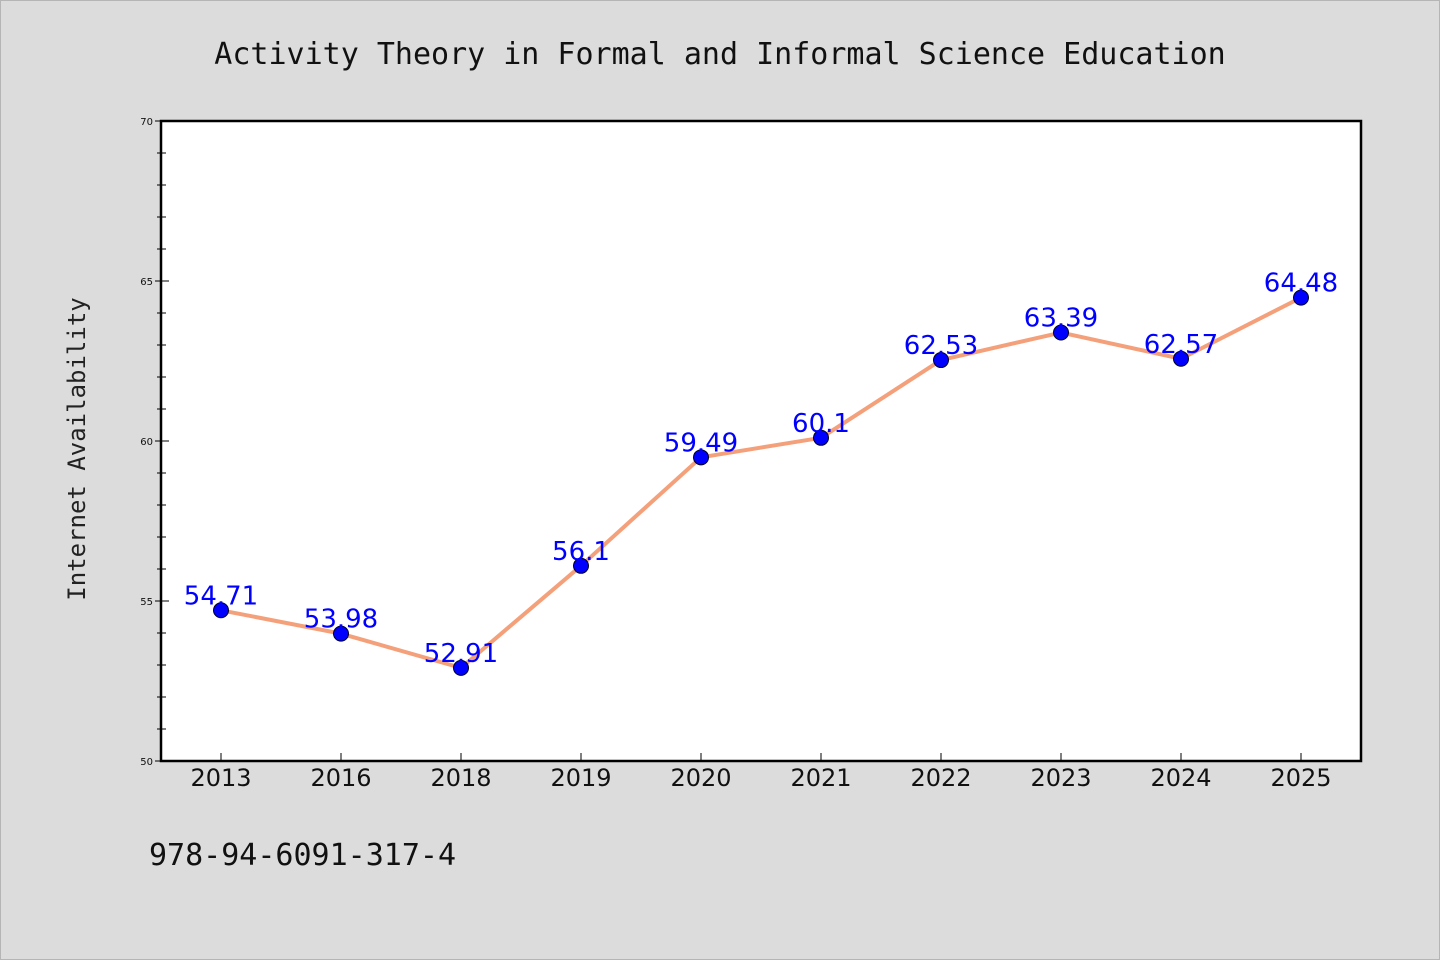 This screenshot has width=1440, height=960. I want to click on x-tick-label: 2013, so click(220, 778).